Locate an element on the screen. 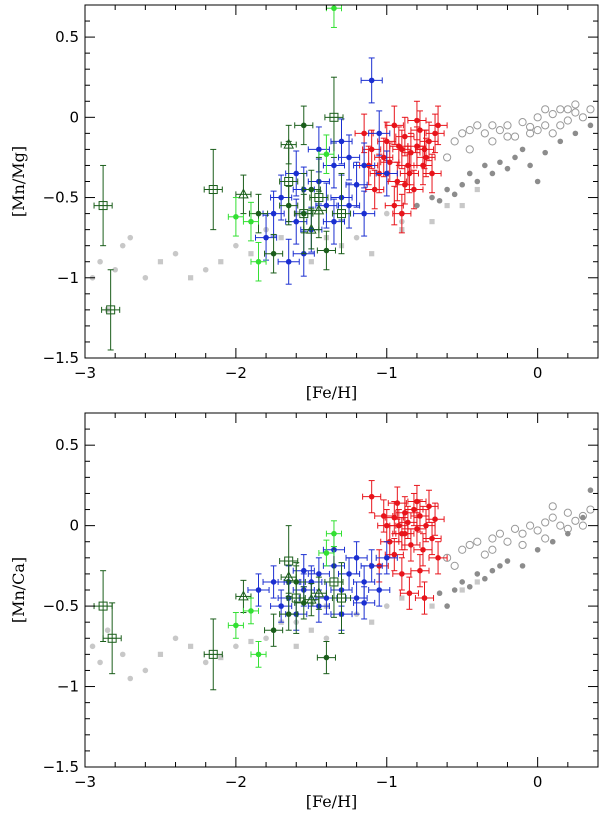 The image size is (600, 814). point-darkgreen_filled is located at coordinates (258, 213).